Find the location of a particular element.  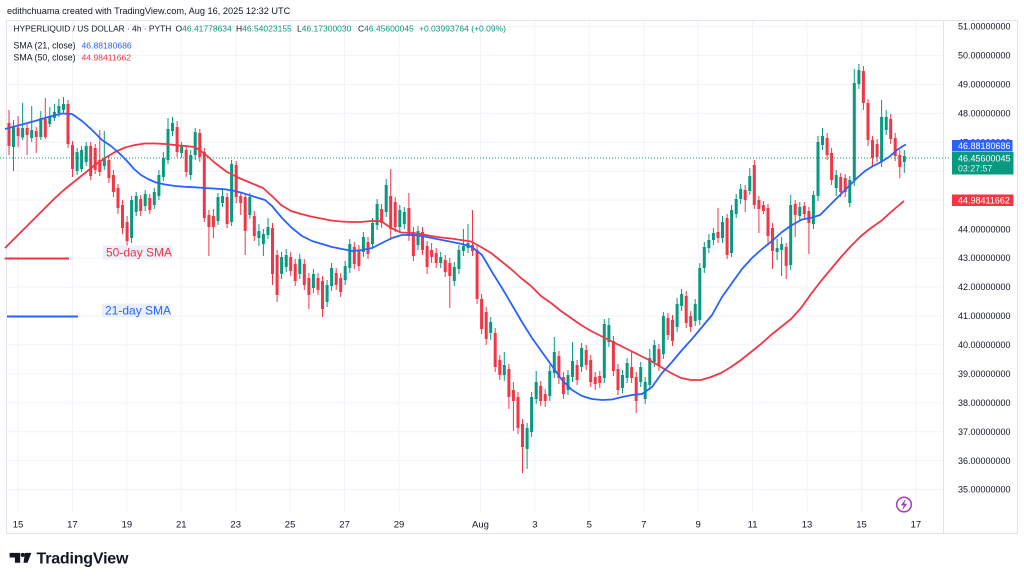

svg-text: 37.00000000 is located at coordinates (984, 432).